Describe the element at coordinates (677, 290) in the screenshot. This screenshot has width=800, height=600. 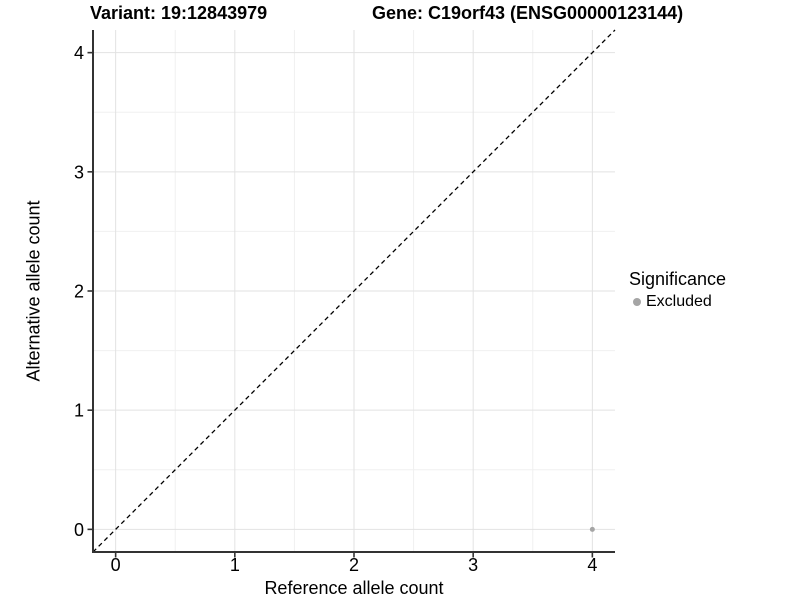
I see `legend: Significance Excluded` at that location.